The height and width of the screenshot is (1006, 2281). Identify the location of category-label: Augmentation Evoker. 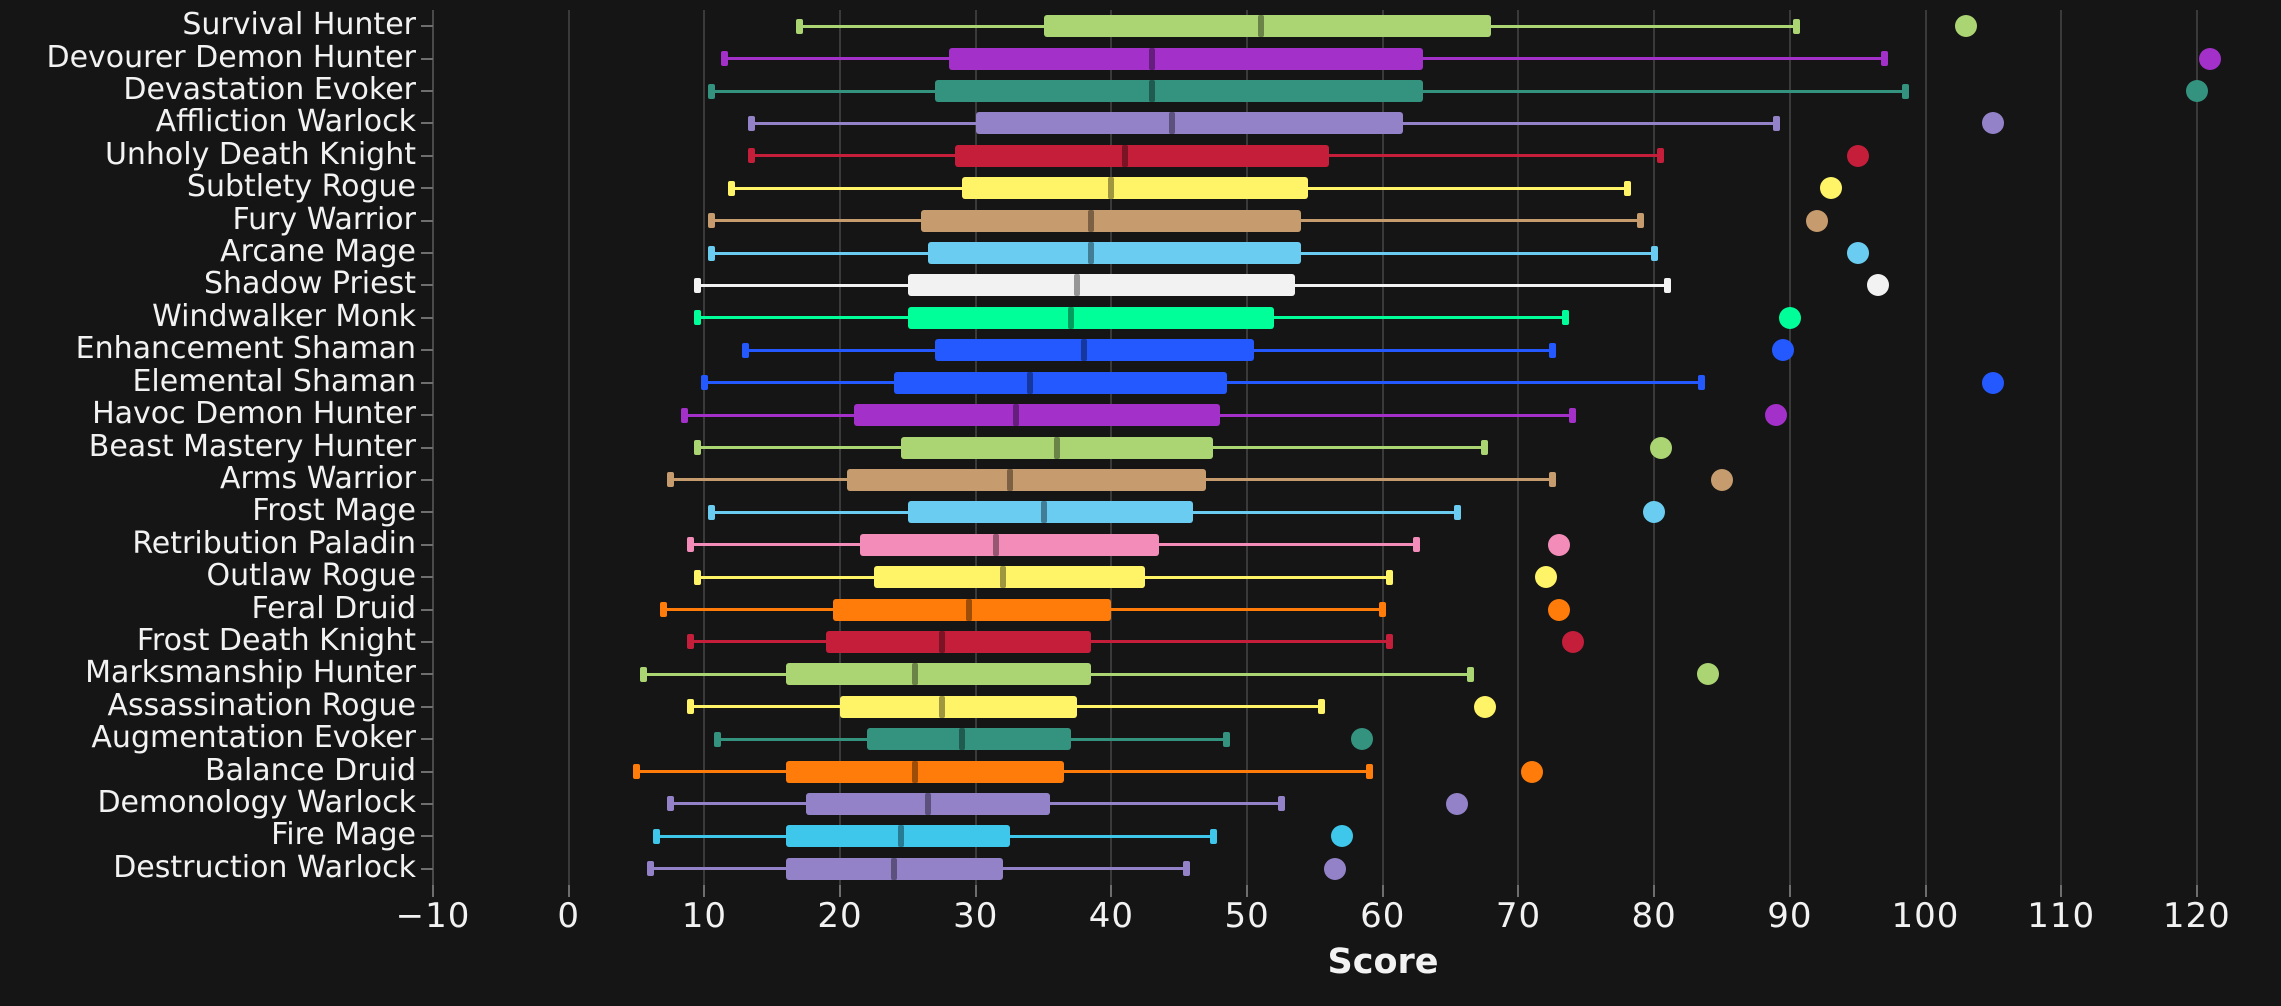
(253, 738).